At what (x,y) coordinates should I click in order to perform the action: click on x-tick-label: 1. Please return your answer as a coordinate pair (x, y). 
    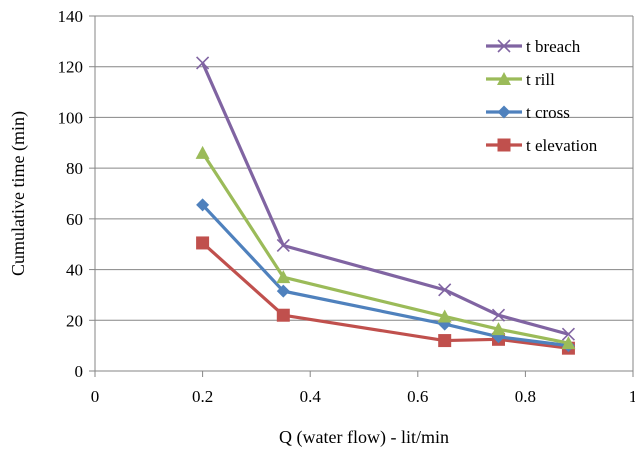
    Looking at the image, I should click on (632, 396).